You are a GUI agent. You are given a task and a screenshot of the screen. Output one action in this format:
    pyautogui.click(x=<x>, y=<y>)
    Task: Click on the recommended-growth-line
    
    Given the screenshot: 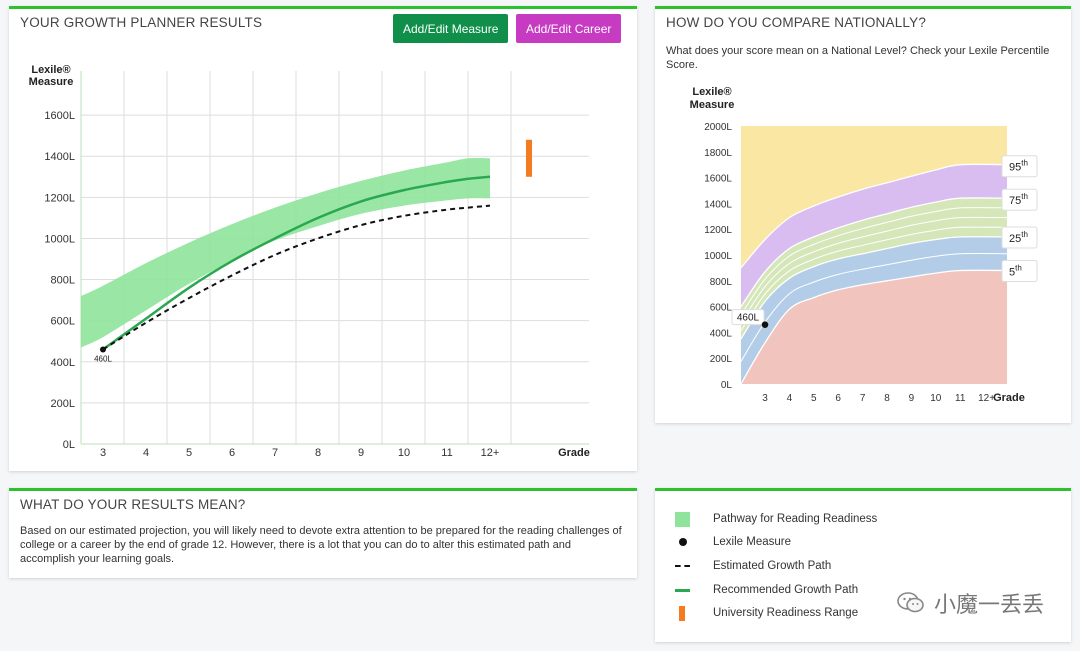 What is the action you would take?
    pyautogui.click(x=296, y=263)
    